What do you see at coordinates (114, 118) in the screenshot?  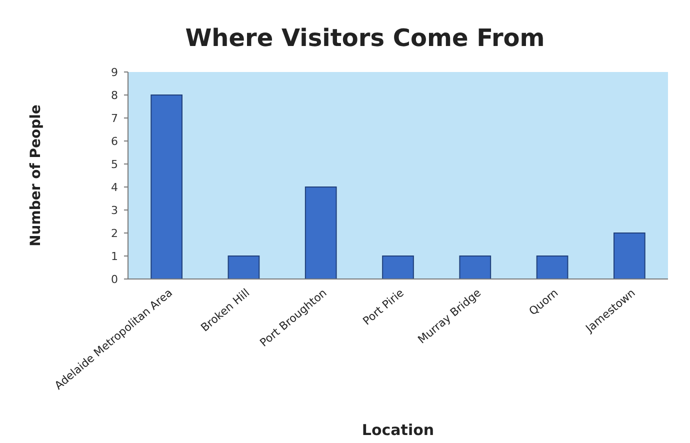 I see `y-tick-label: 7` at bounding box center [114, 118].